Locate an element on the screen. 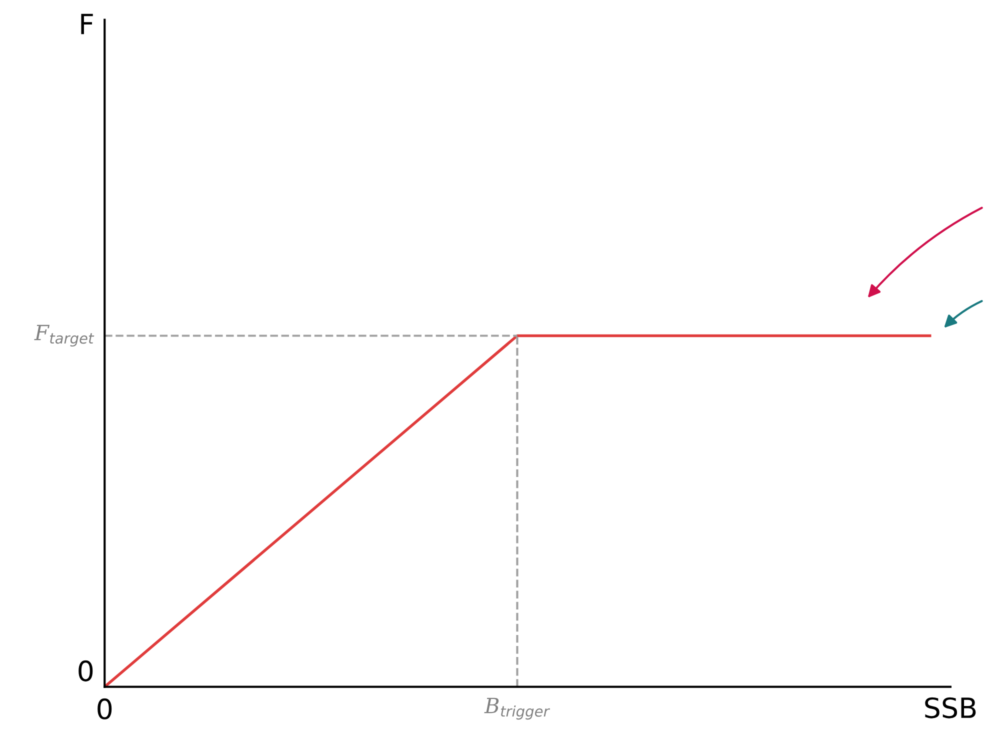  text: F is located at coordinates (87, 24).